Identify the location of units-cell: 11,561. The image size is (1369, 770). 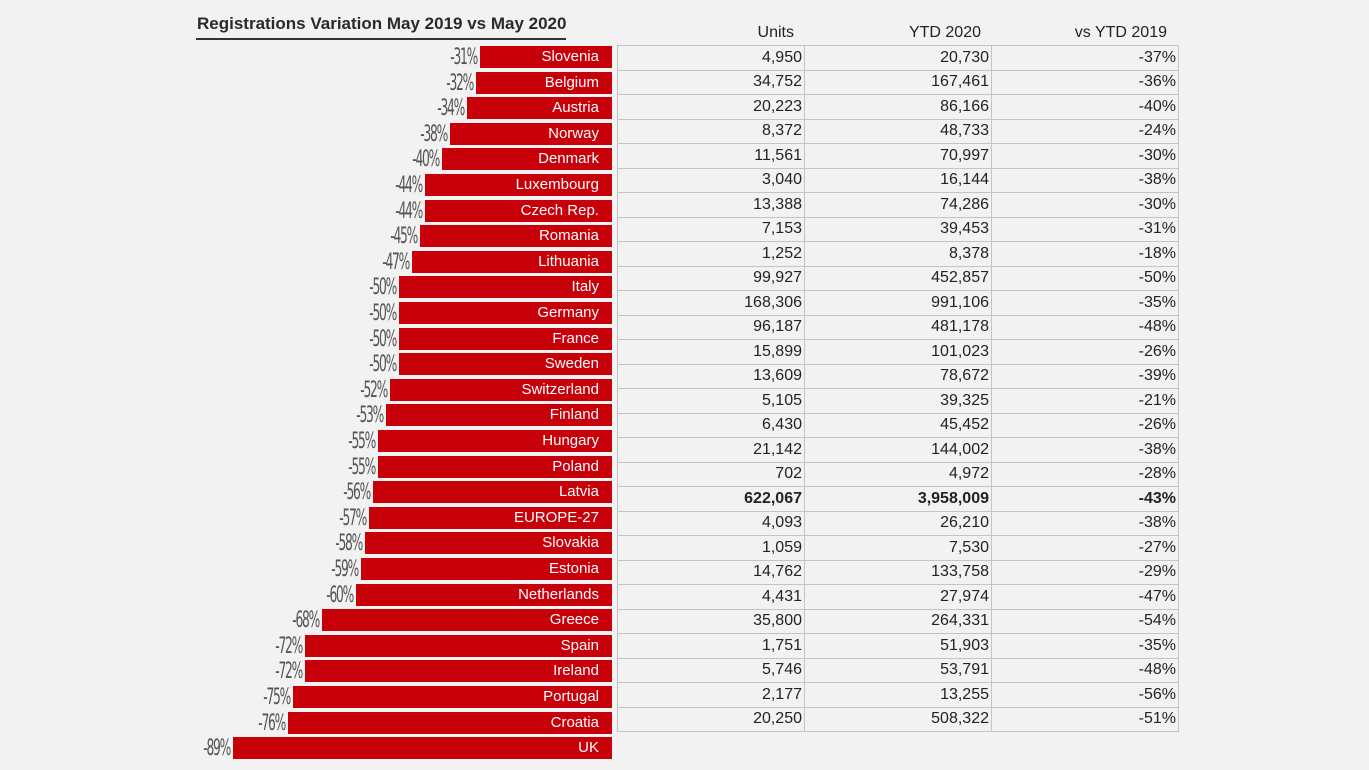
(711, 156).